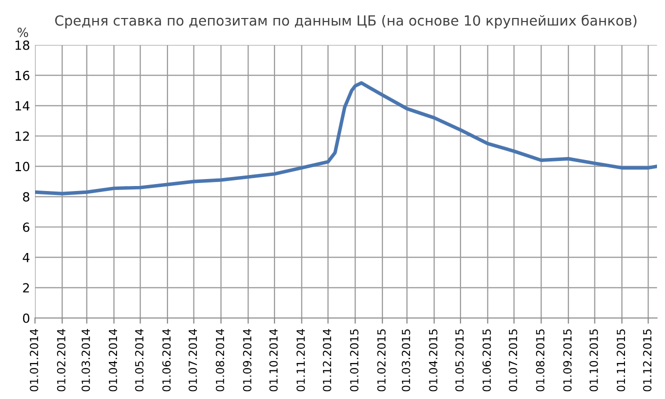 The image size is (665, 399). Describe the element at coordinates (26, 197) in the screenshot. I see `y-tick-label: 8` at that location.